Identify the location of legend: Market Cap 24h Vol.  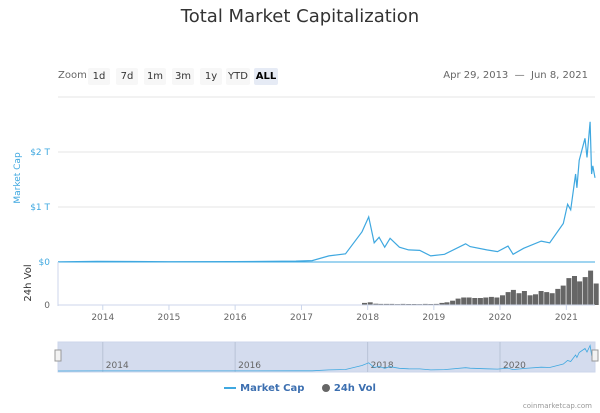
(300, 388).